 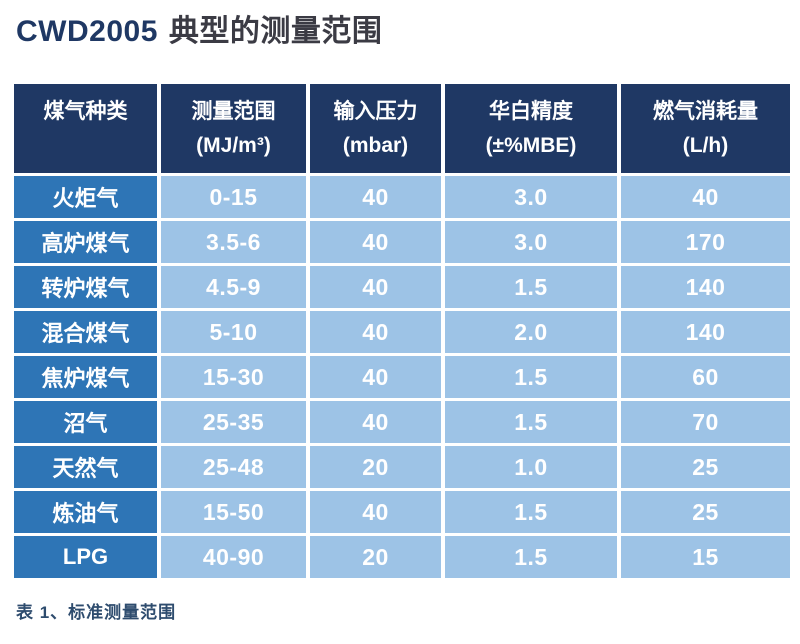 What do you see at coordinates (375, 111) in the screenshot?
I see `column-label: 输入压力` at bounding box center [375, 111].